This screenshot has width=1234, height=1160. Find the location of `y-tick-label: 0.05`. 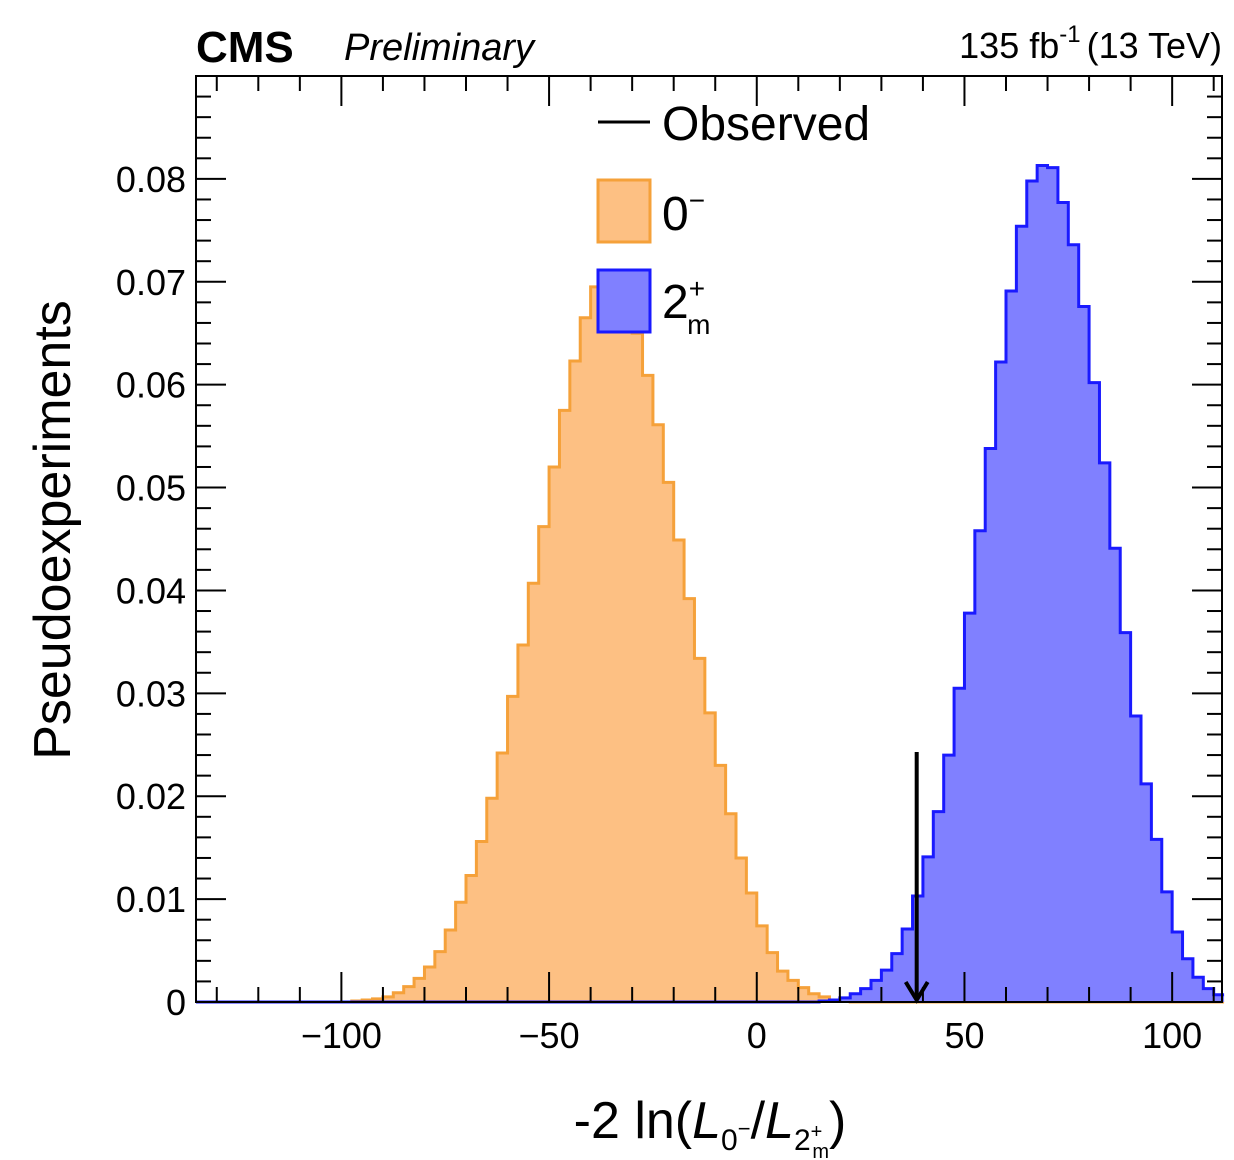

y-tick-label: 0.05 is located at coordinates (151, 488).